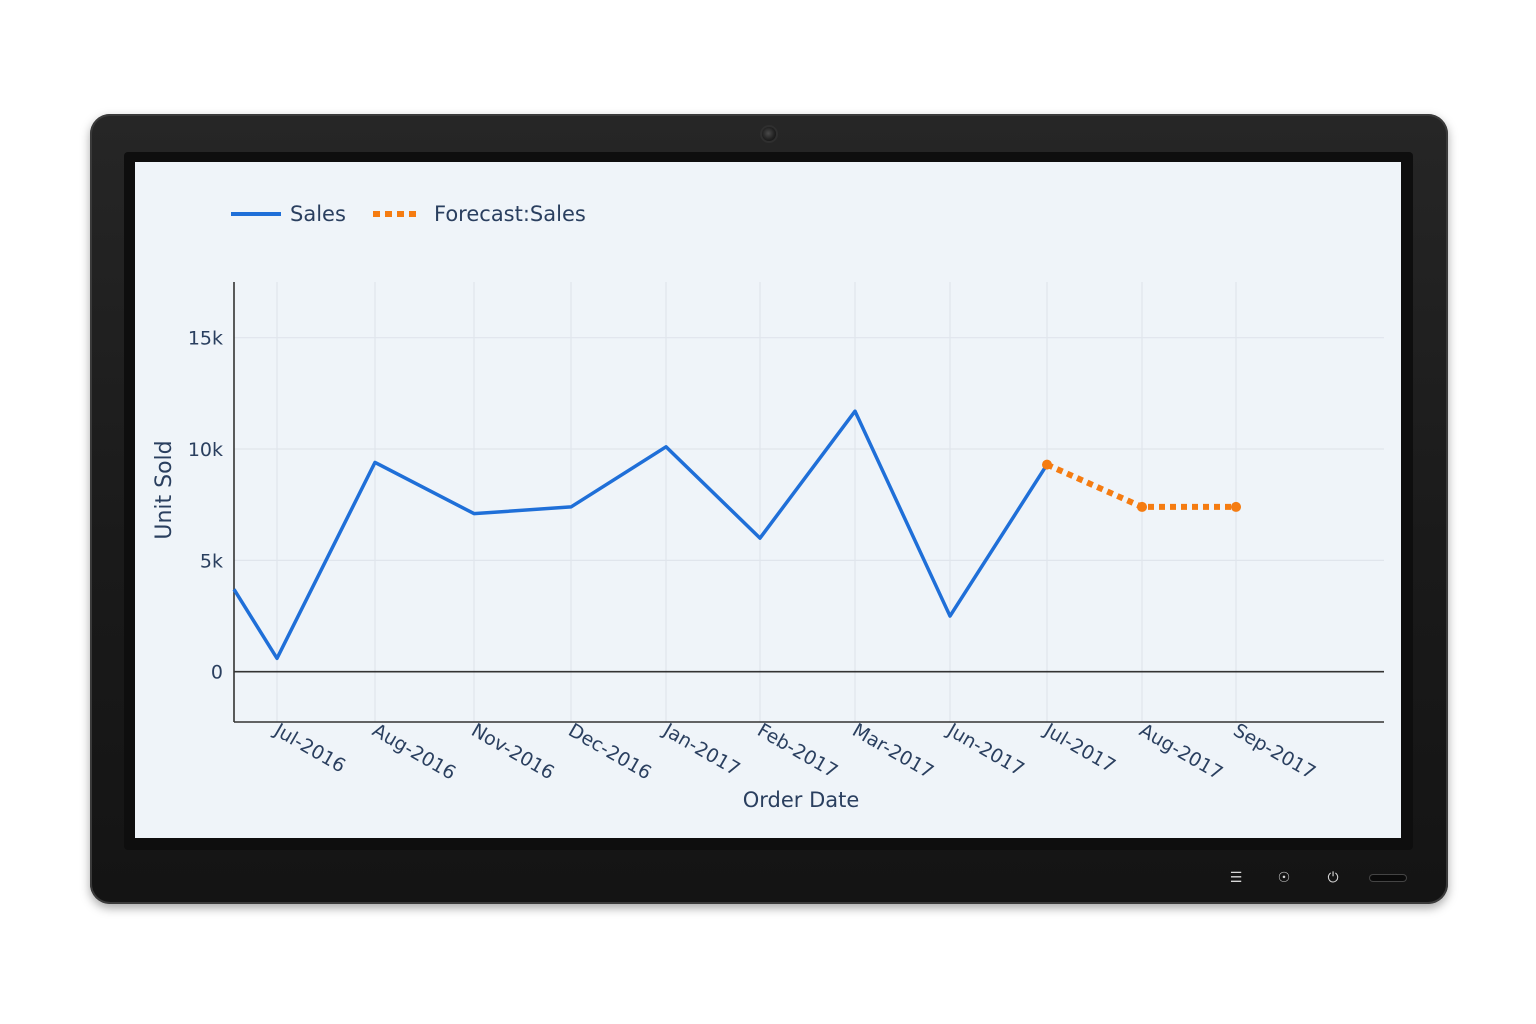  What do you see at coordinates (801, 800) in the screenshot?
I see `x-axis-title: Order Date` at bounding box center [801, 800].